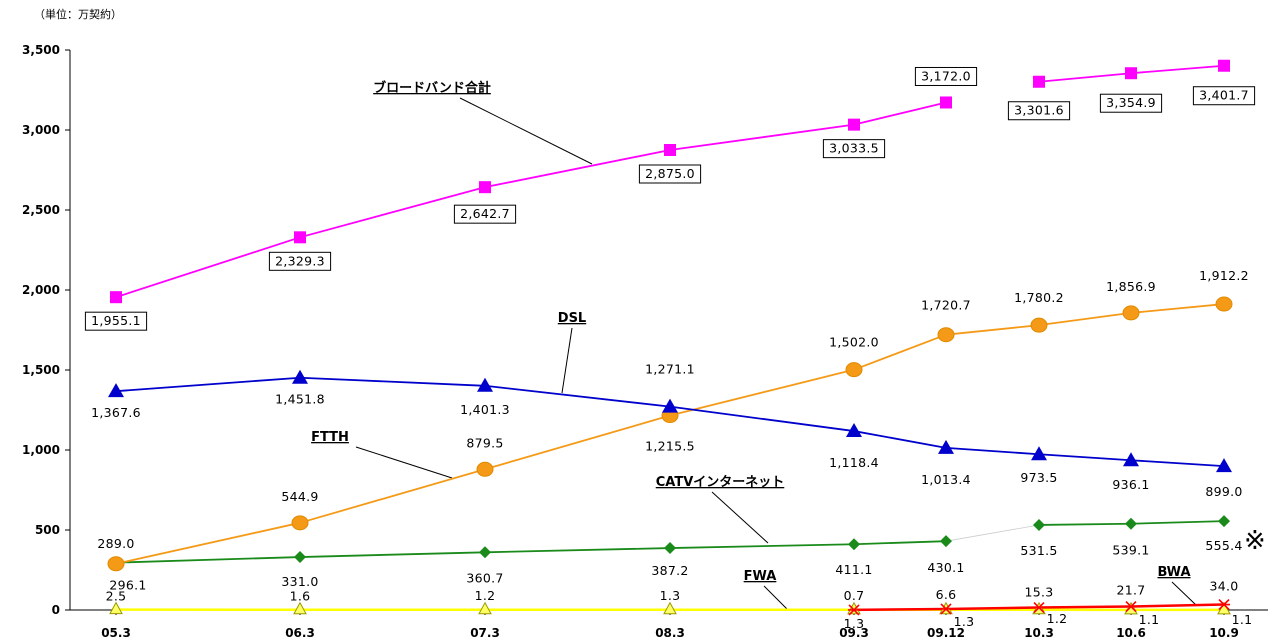 The width and height of the screenshot is (1274, 644). Describe the element at coordinates (946, 305) in the screenshot. I see `data-label: 1,720.7` at that location.